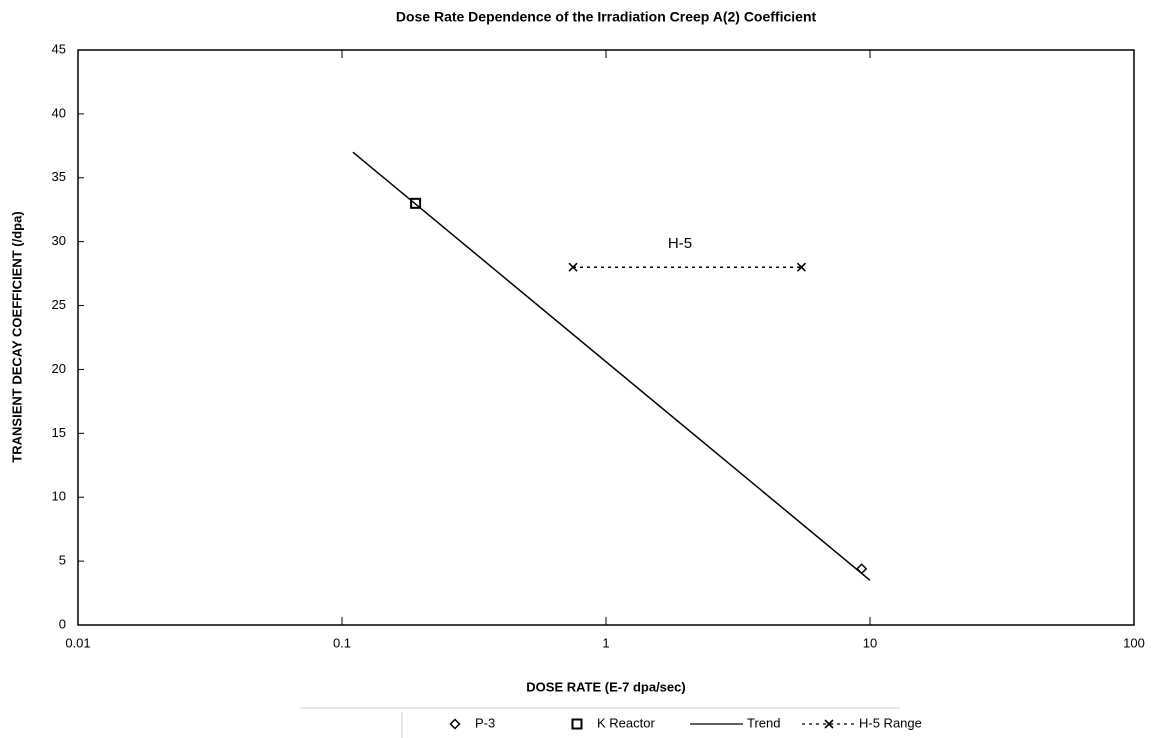  I want to click on y-tick-label: 10, so click(59, 496).